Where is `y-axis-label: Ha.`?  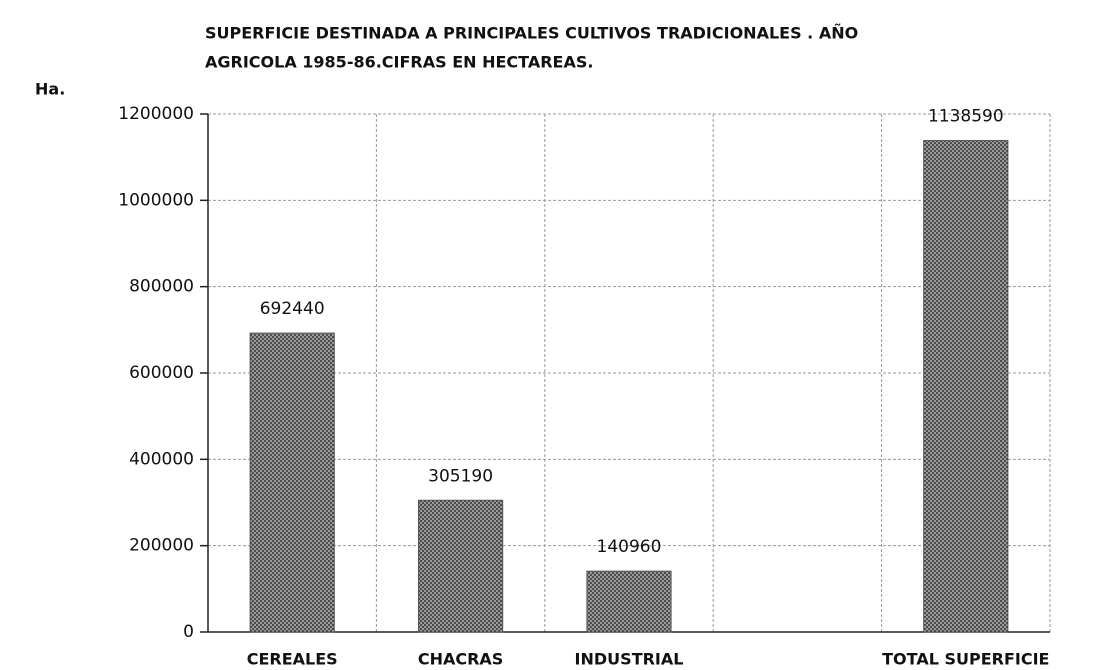
y-axis-label: Ha. is located at coordinates (50, 89).